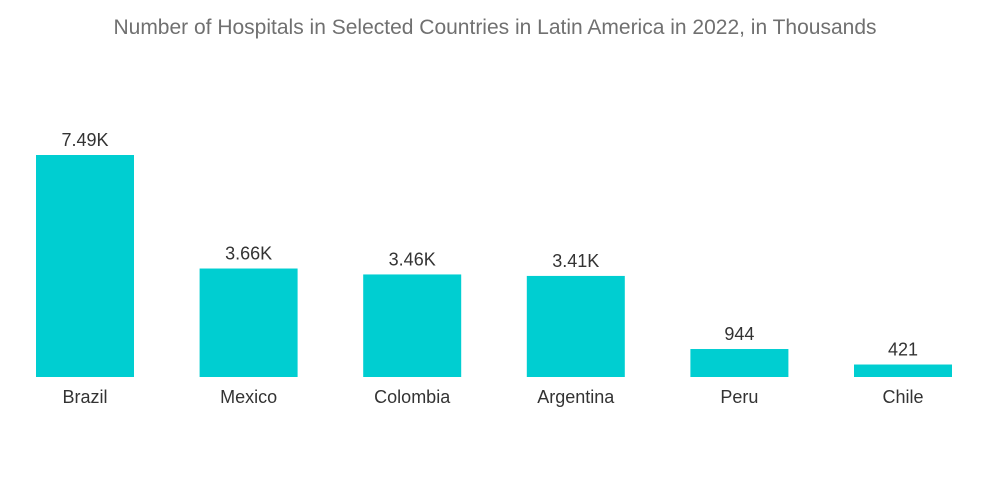 Image resolution: width=1000 pixels, height=504 pixels. I want to click on bar-chile, so click(903, 370).